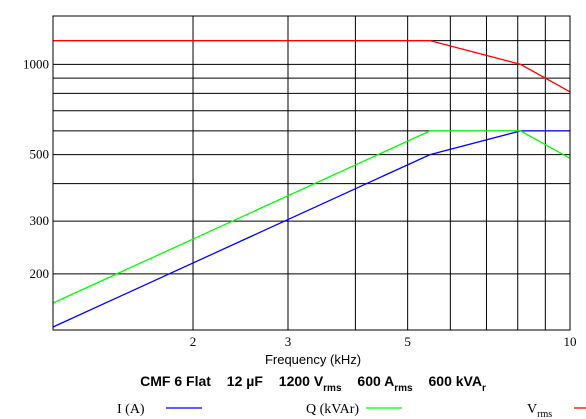 This screenshot has width=586, height=419. Describe the element at coordinates (245, 381) in the screenshot. I see `title-capacitance: 12 µF` at that location.